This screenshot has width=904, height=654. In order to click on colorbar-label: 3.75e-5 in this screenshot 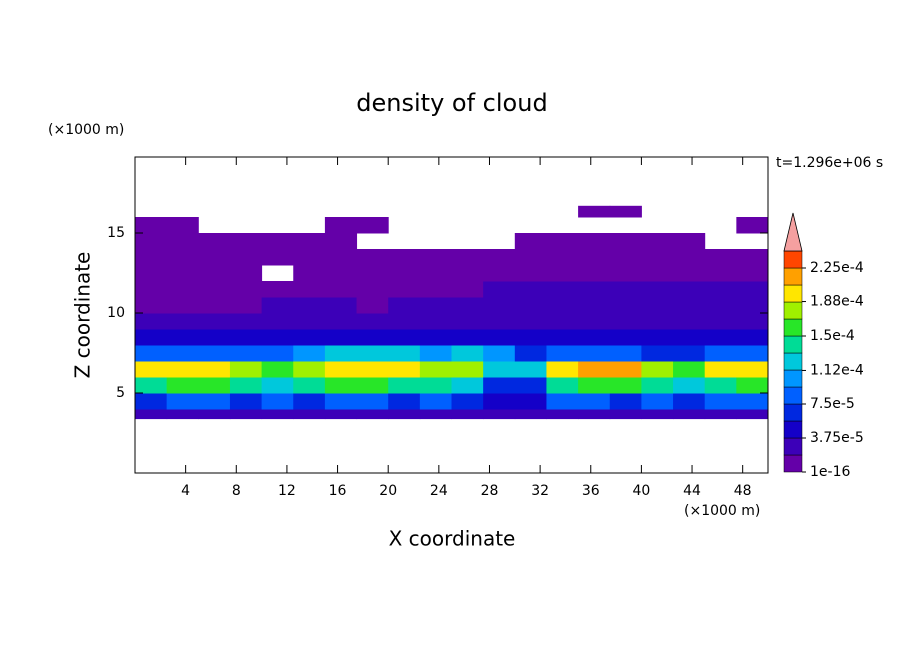, I will do `click(837, 438)`.